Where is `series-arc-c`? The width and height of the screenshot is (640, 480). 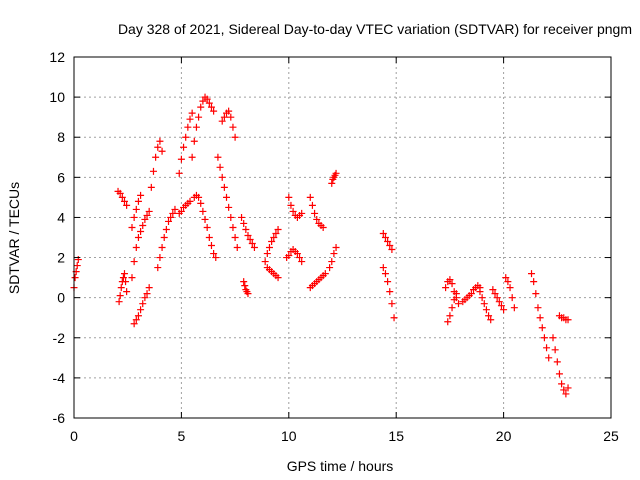 series-arc-c is located at coordinates (122, 198).